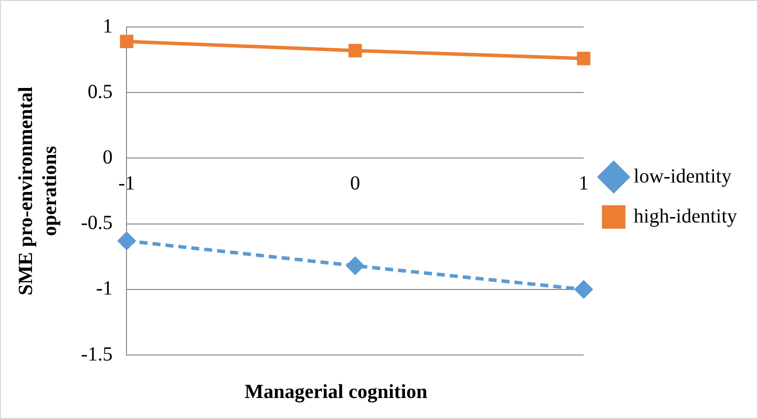 This screenshot has height=419, width=758. I want to click on x-axis-title: Managerial cognition, so click(336, 392).